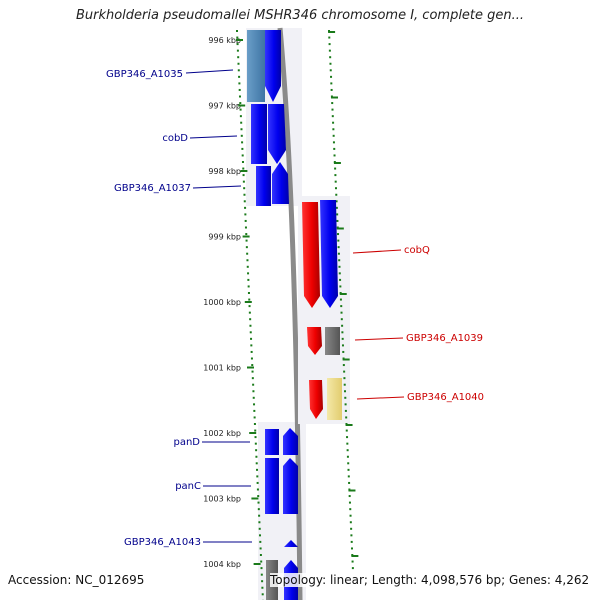 This screenshot has height=600, width=600. Describe the element at coordinates (311, 255) in the screenshot. I see `gene-feature-cobQ-part1` at that location.